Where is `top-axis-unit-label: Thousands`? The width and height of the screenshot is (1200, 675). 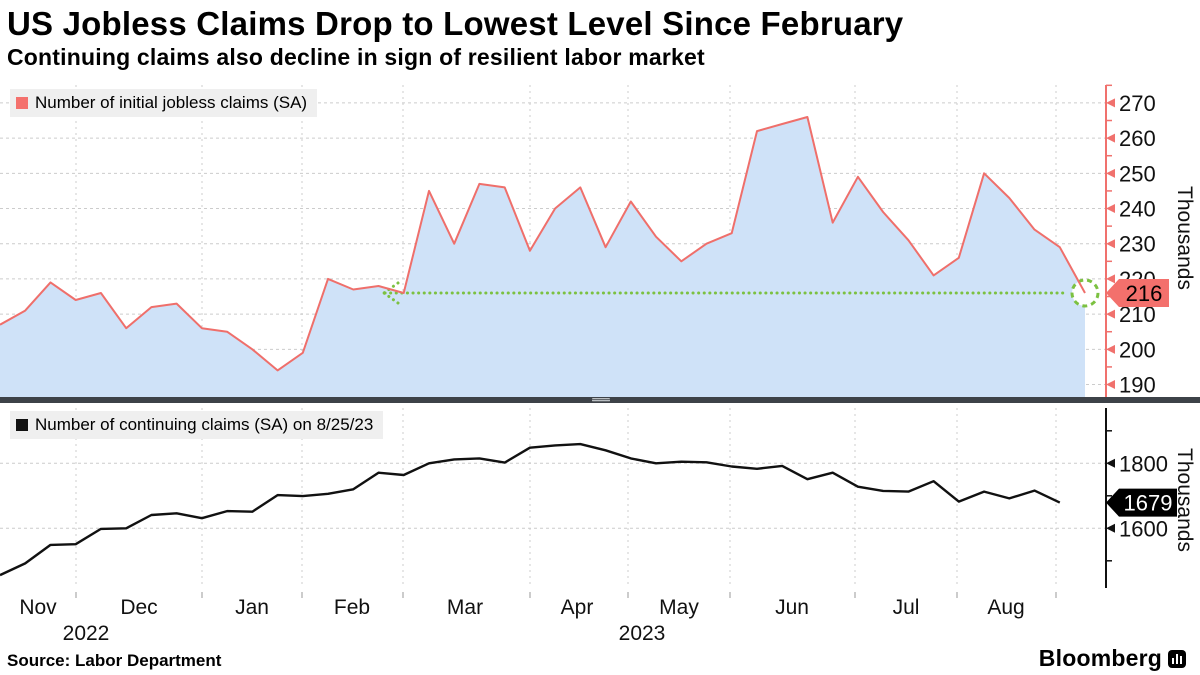
top-axis-unit-label: Thousands is located at coordinates (1184, 238).